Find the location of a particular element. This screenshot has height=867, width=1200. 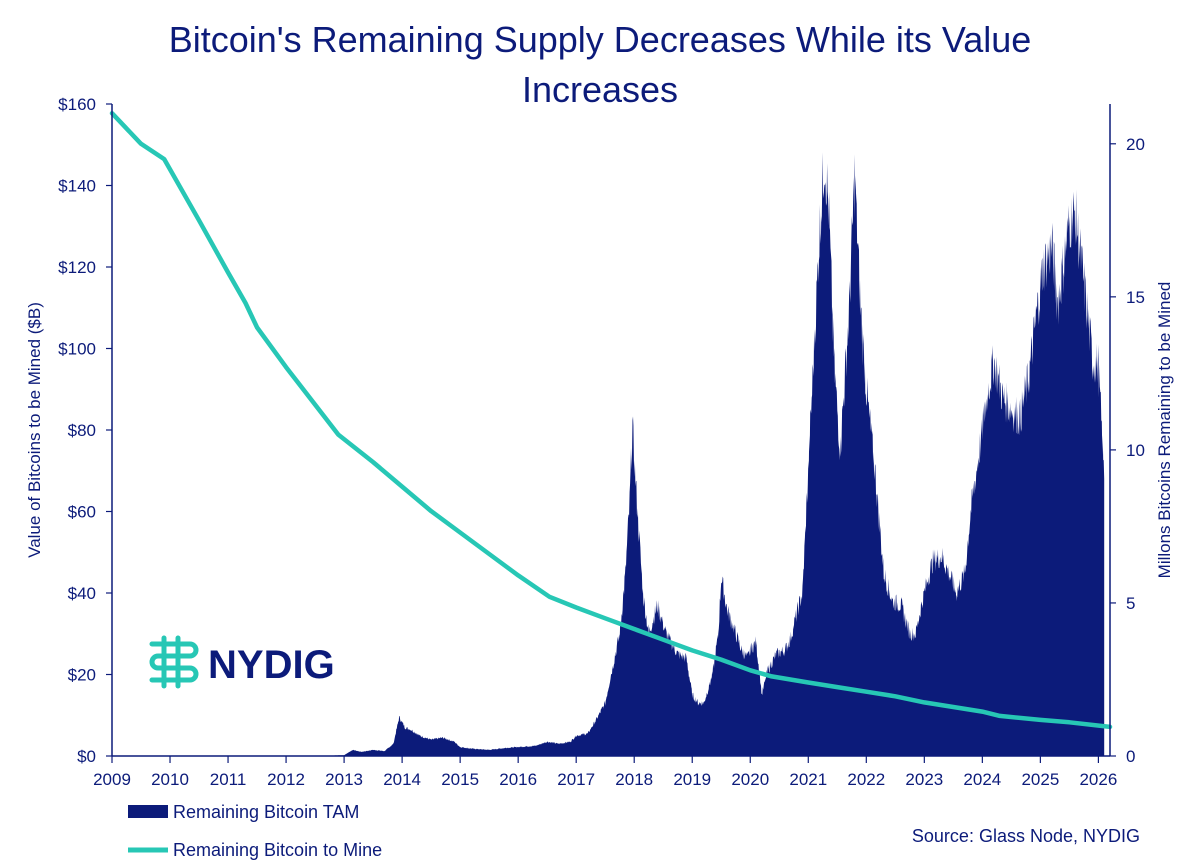

right-tick-labels: 0 5 10 15 20 is located at coordinates (1127, 450).